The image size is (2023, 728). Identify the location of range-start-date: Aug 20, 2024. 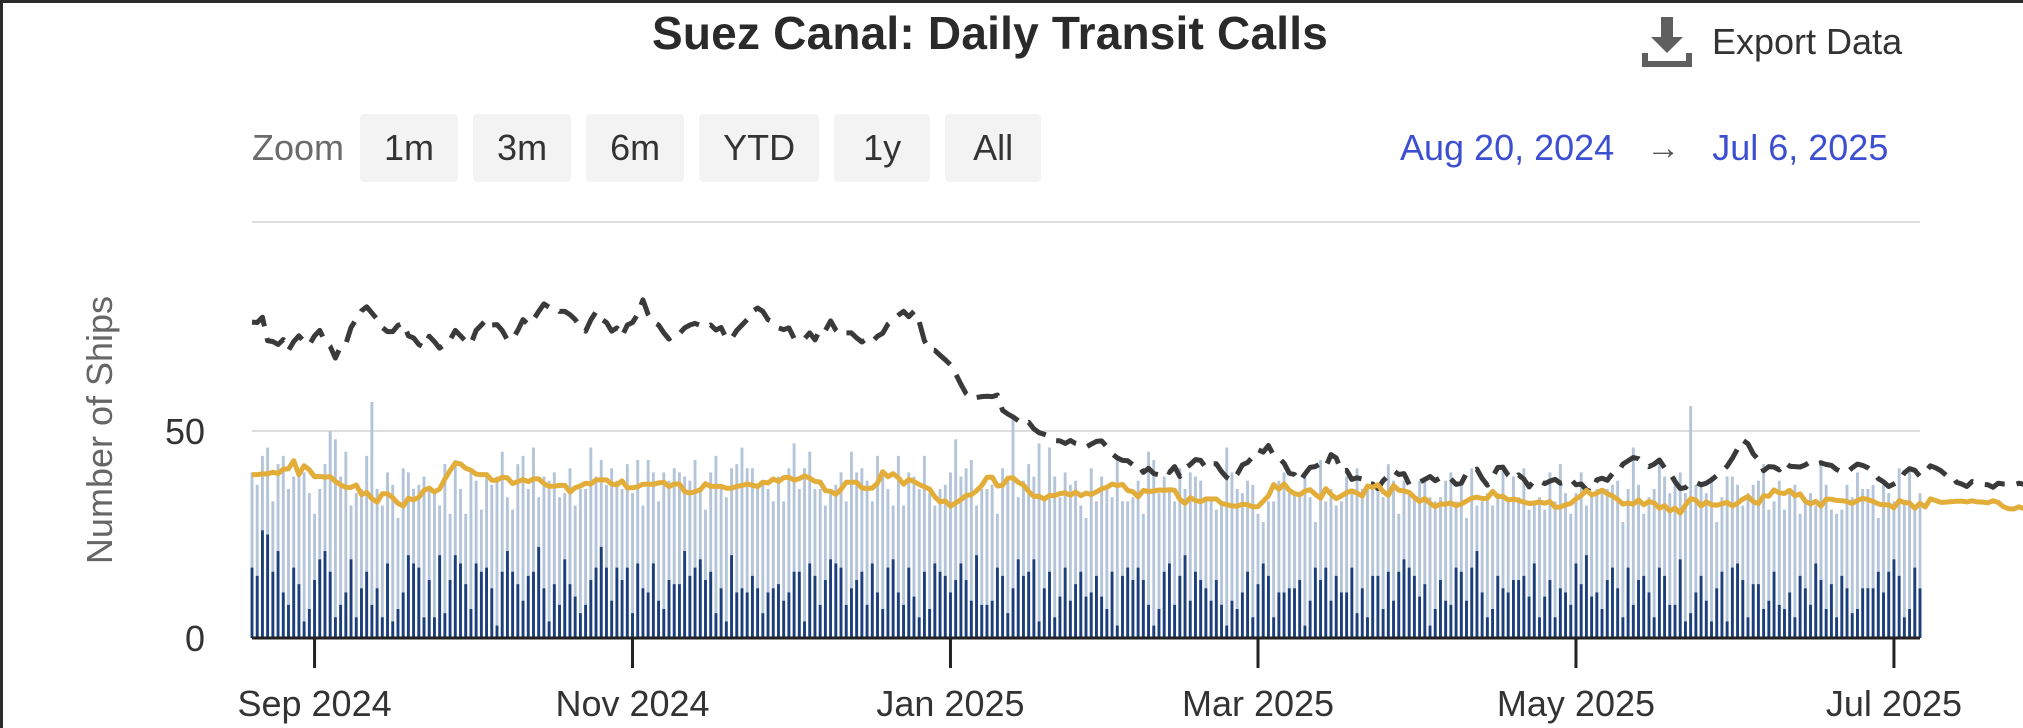
(1507, 147).